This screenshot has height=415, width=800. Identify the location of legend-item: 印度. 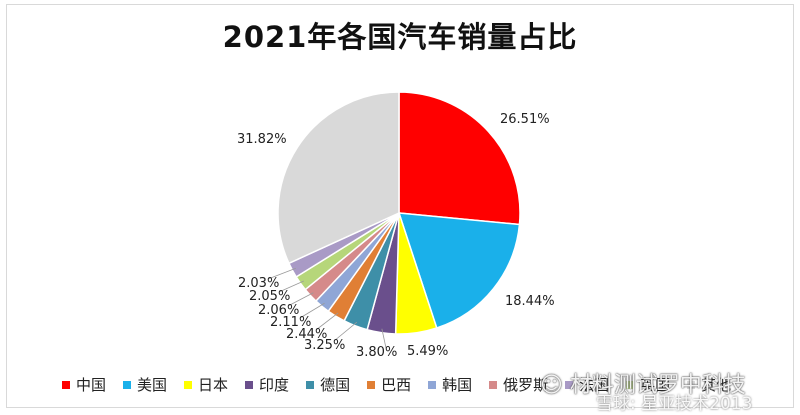
(267, 384).